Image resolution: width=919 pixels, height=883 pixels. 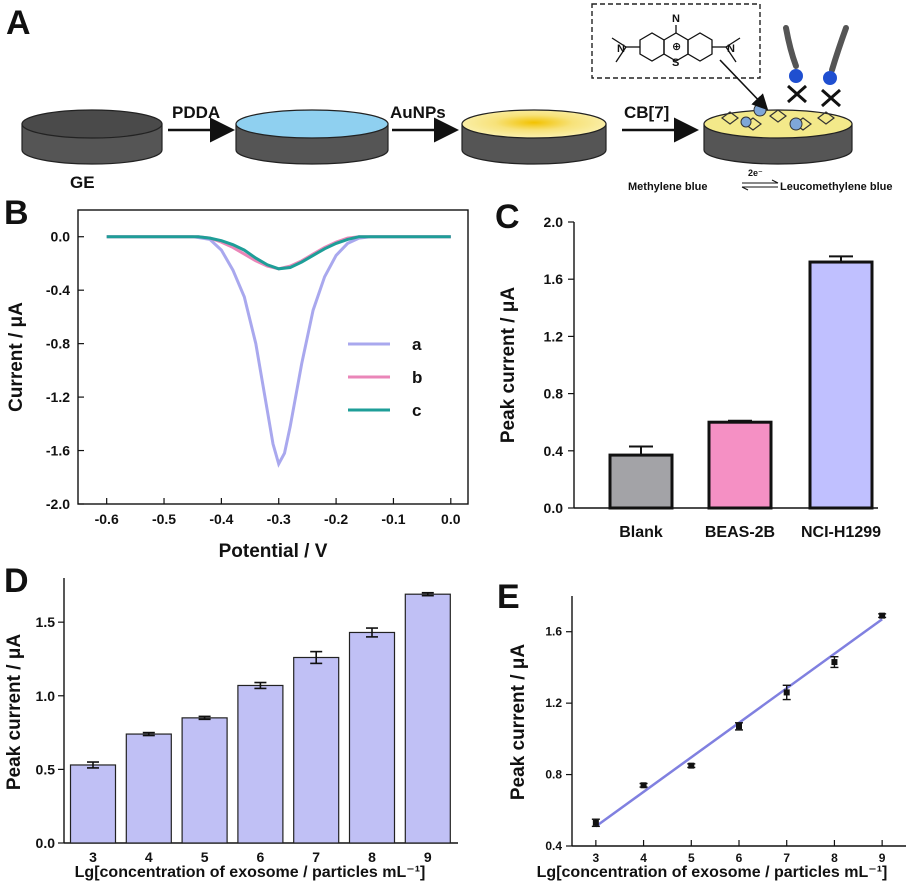 What do you see at coordinates (691, 858) in the screenshot?
I see `x-tick-label-e: 5` at bounding box center [691, 858].